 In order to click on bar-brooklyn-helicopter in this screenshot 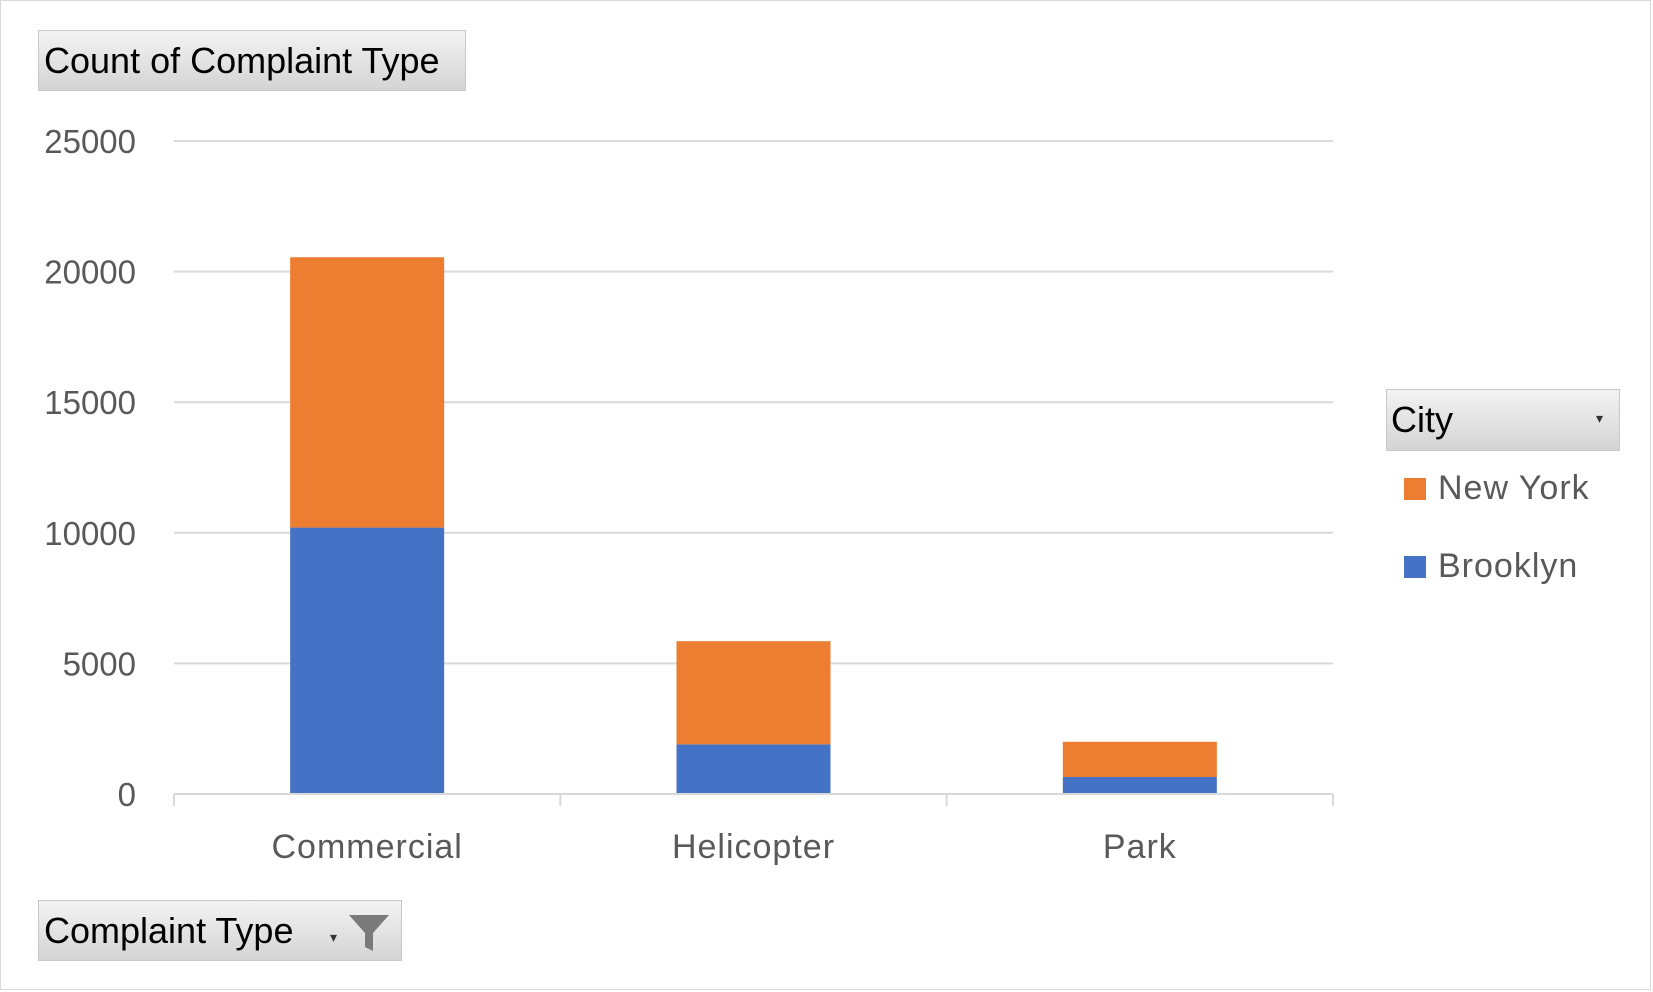, I will do `click(753, 769)`.